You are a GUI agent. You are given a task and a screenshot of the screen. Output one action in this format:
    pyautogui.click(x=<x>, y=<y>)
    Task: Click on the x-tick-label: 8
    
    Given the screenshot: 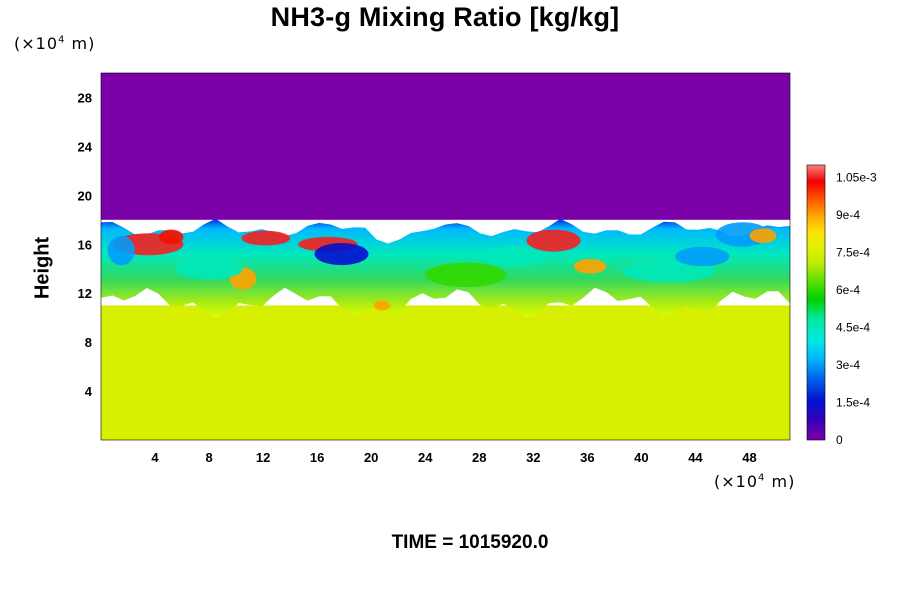 What is the action you would take?
    pyautogui.click(x=208, y=457)
    